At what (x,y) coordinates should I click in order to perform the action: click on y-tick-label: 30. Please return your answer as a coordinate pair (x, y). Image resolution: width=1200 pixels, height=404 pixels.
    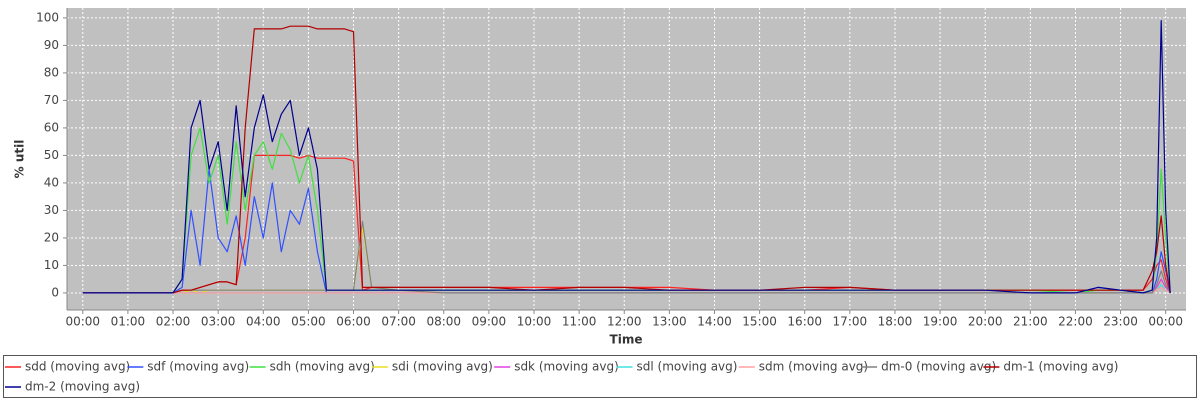
    Looking at the image, I should click on (51, 210).